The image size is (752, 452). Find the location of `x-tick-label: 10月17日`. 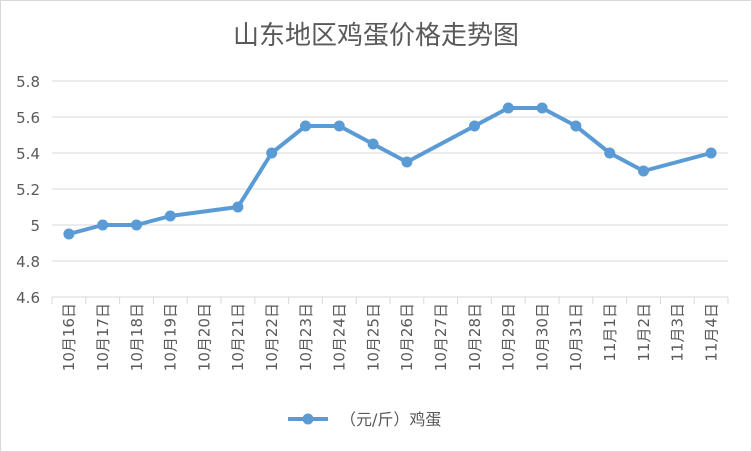

x-tick-label: 10月17日 is located at coordinates (103, 337).